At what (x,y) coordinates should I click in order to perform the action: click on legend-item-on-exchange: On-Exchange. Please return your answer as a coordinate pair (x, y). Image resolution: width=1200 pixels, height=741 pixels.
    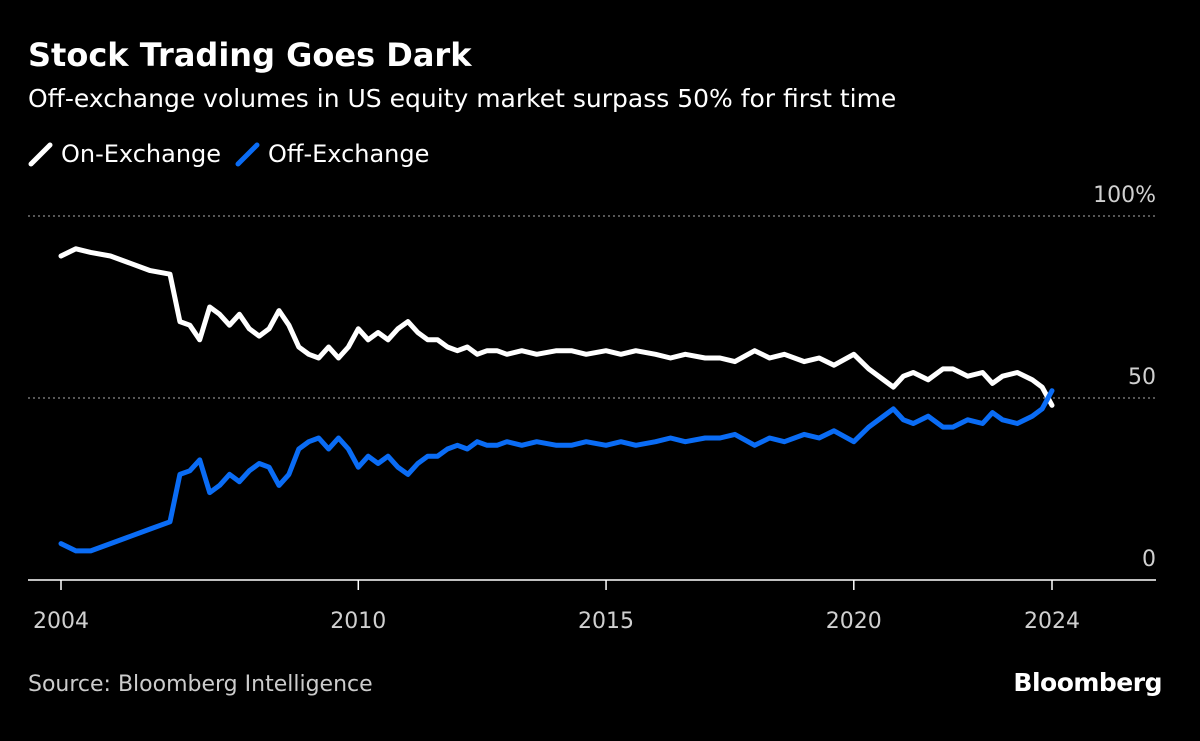
    Looking at the image, I should click on (124, 154).